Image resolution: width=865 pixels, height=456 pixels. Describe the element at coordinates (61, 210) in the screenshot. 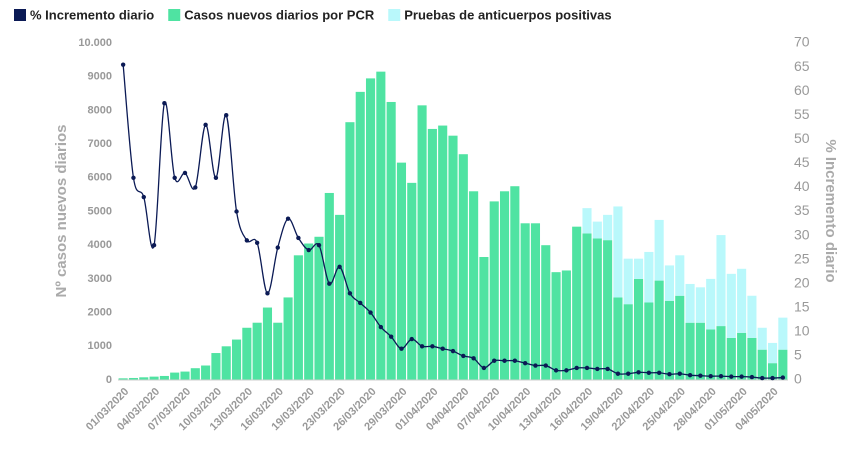

I see `y-axis-title: Nº casos nuevos diarios` at that location.